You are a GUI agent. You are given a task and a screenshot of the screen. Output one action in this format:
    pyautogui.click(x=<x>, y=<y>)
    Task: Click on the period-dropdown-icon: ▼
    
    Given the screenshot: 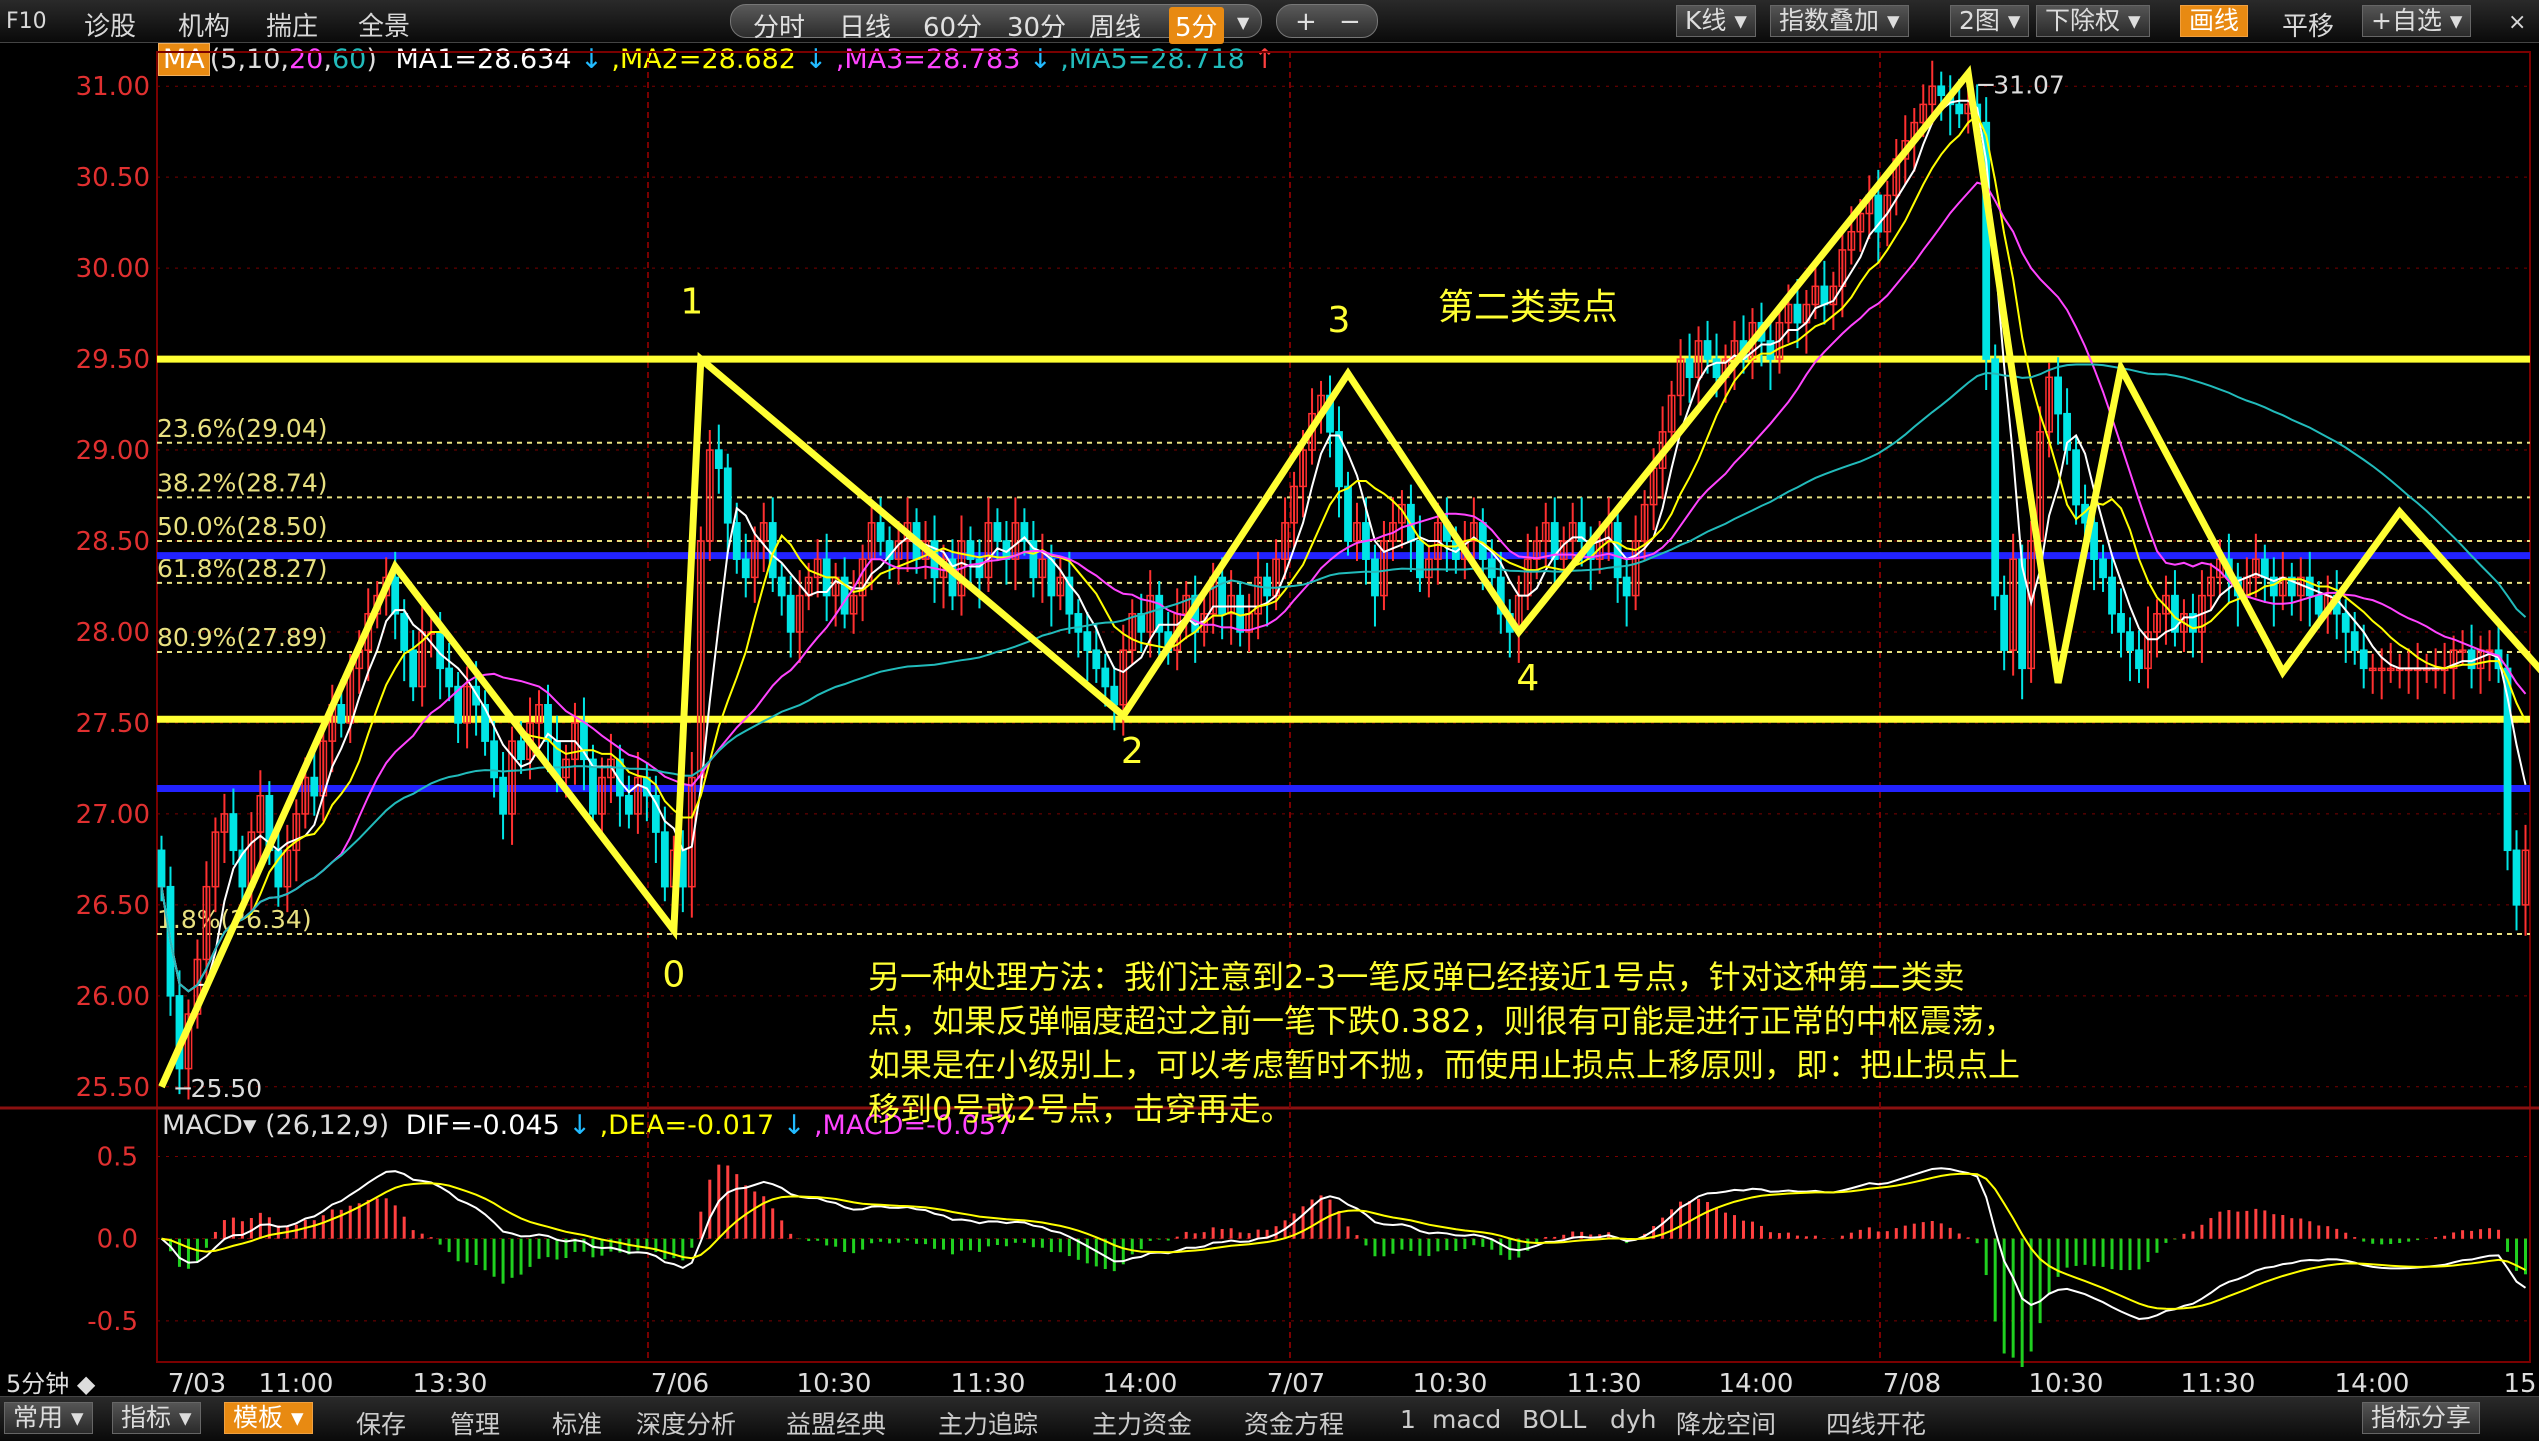 What is the action you would take?
    pyautogui.click(x=1243, y=22)
    